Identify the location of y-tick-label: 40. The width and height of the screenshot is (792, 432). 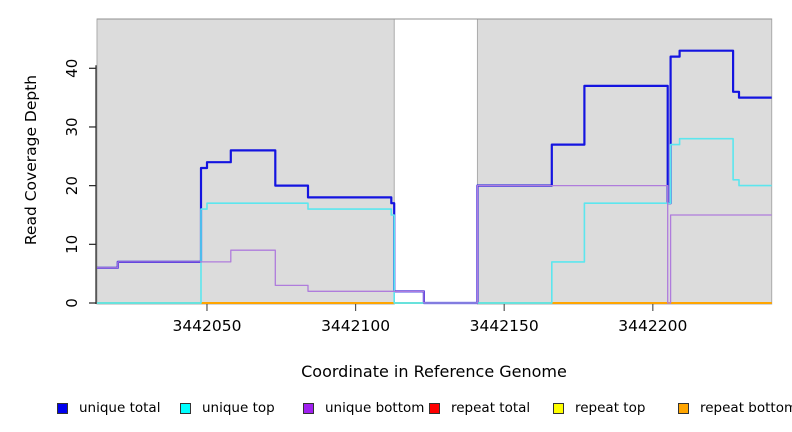
(72, 68).